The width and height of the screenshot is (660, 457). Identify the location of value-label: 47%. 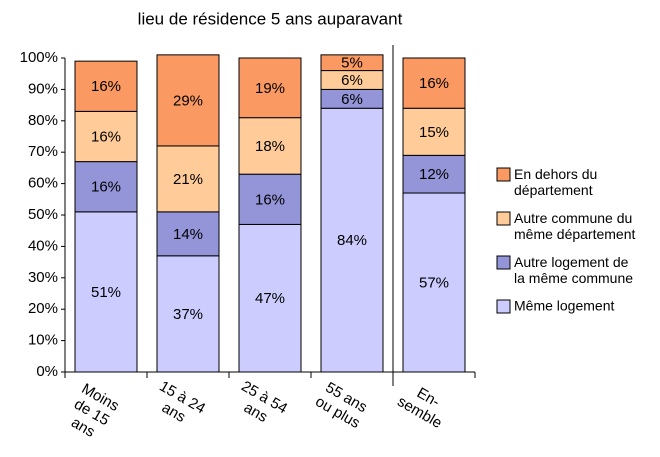
(270, 298).